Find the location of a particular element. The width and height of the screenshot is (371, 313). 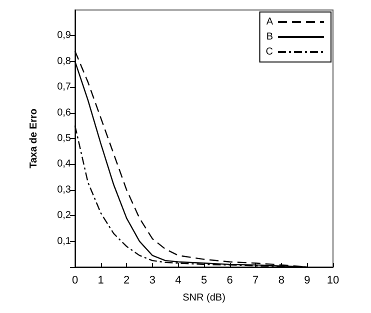

x-tick-label: 2 is located at coordinates (127, 280).